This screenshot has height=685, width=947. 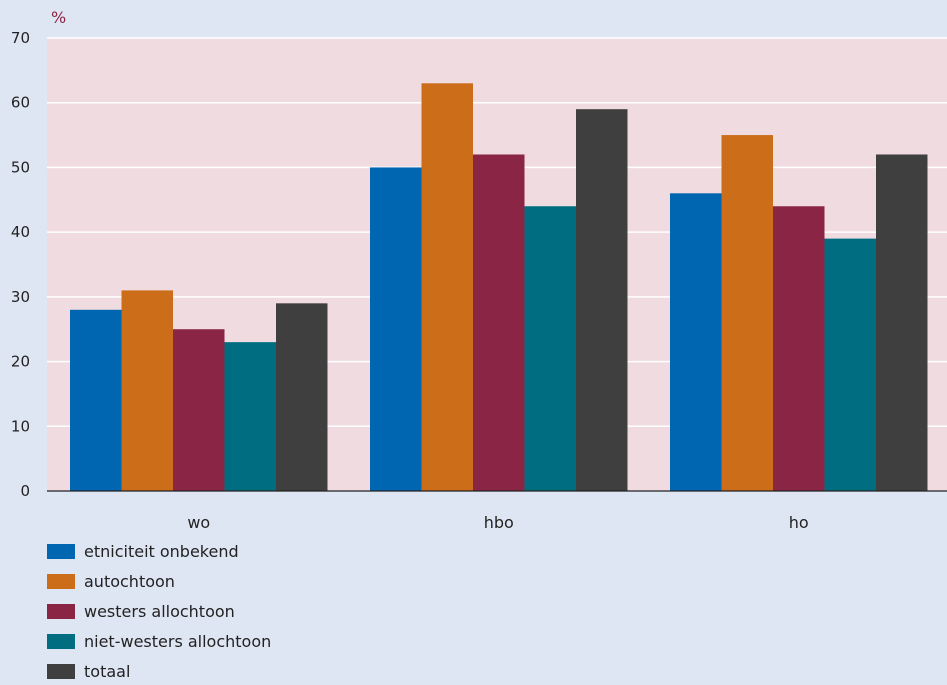 What do you see at coordinates (177, 641) in the screenshot?
I see `legend-label: niet-westers allochtoon` at bounding box center [177, 641].